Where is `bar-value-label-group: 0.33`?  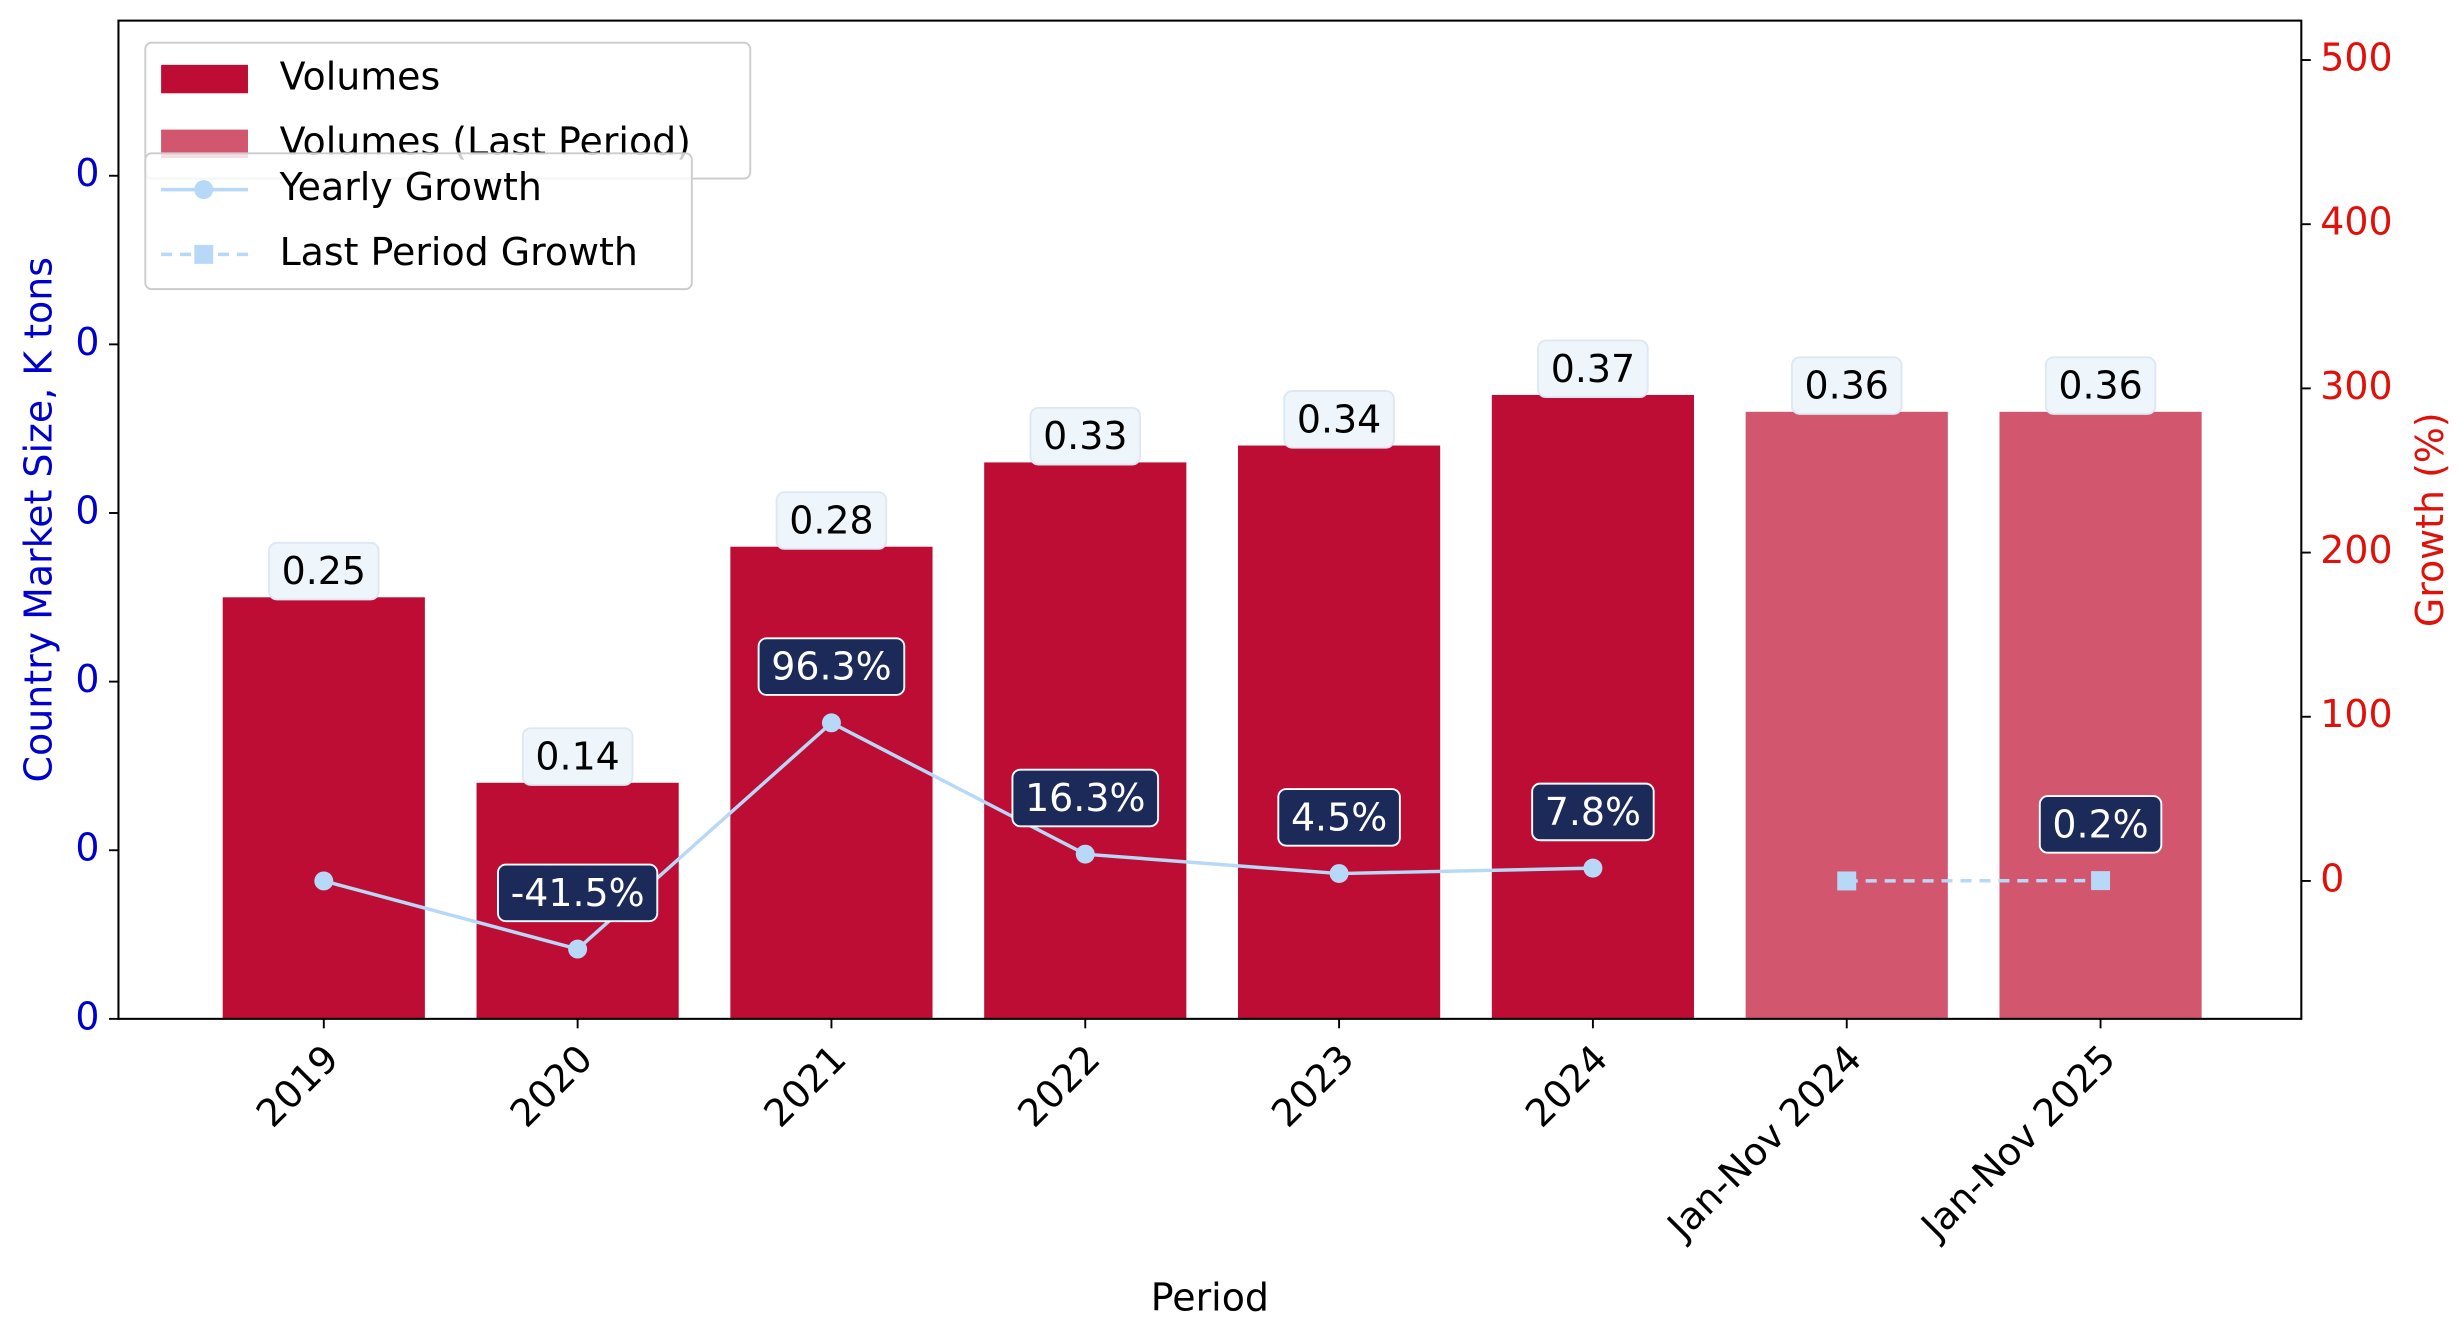
bar-value-label-group: 0.33 is located at coordinates (1085, 436).